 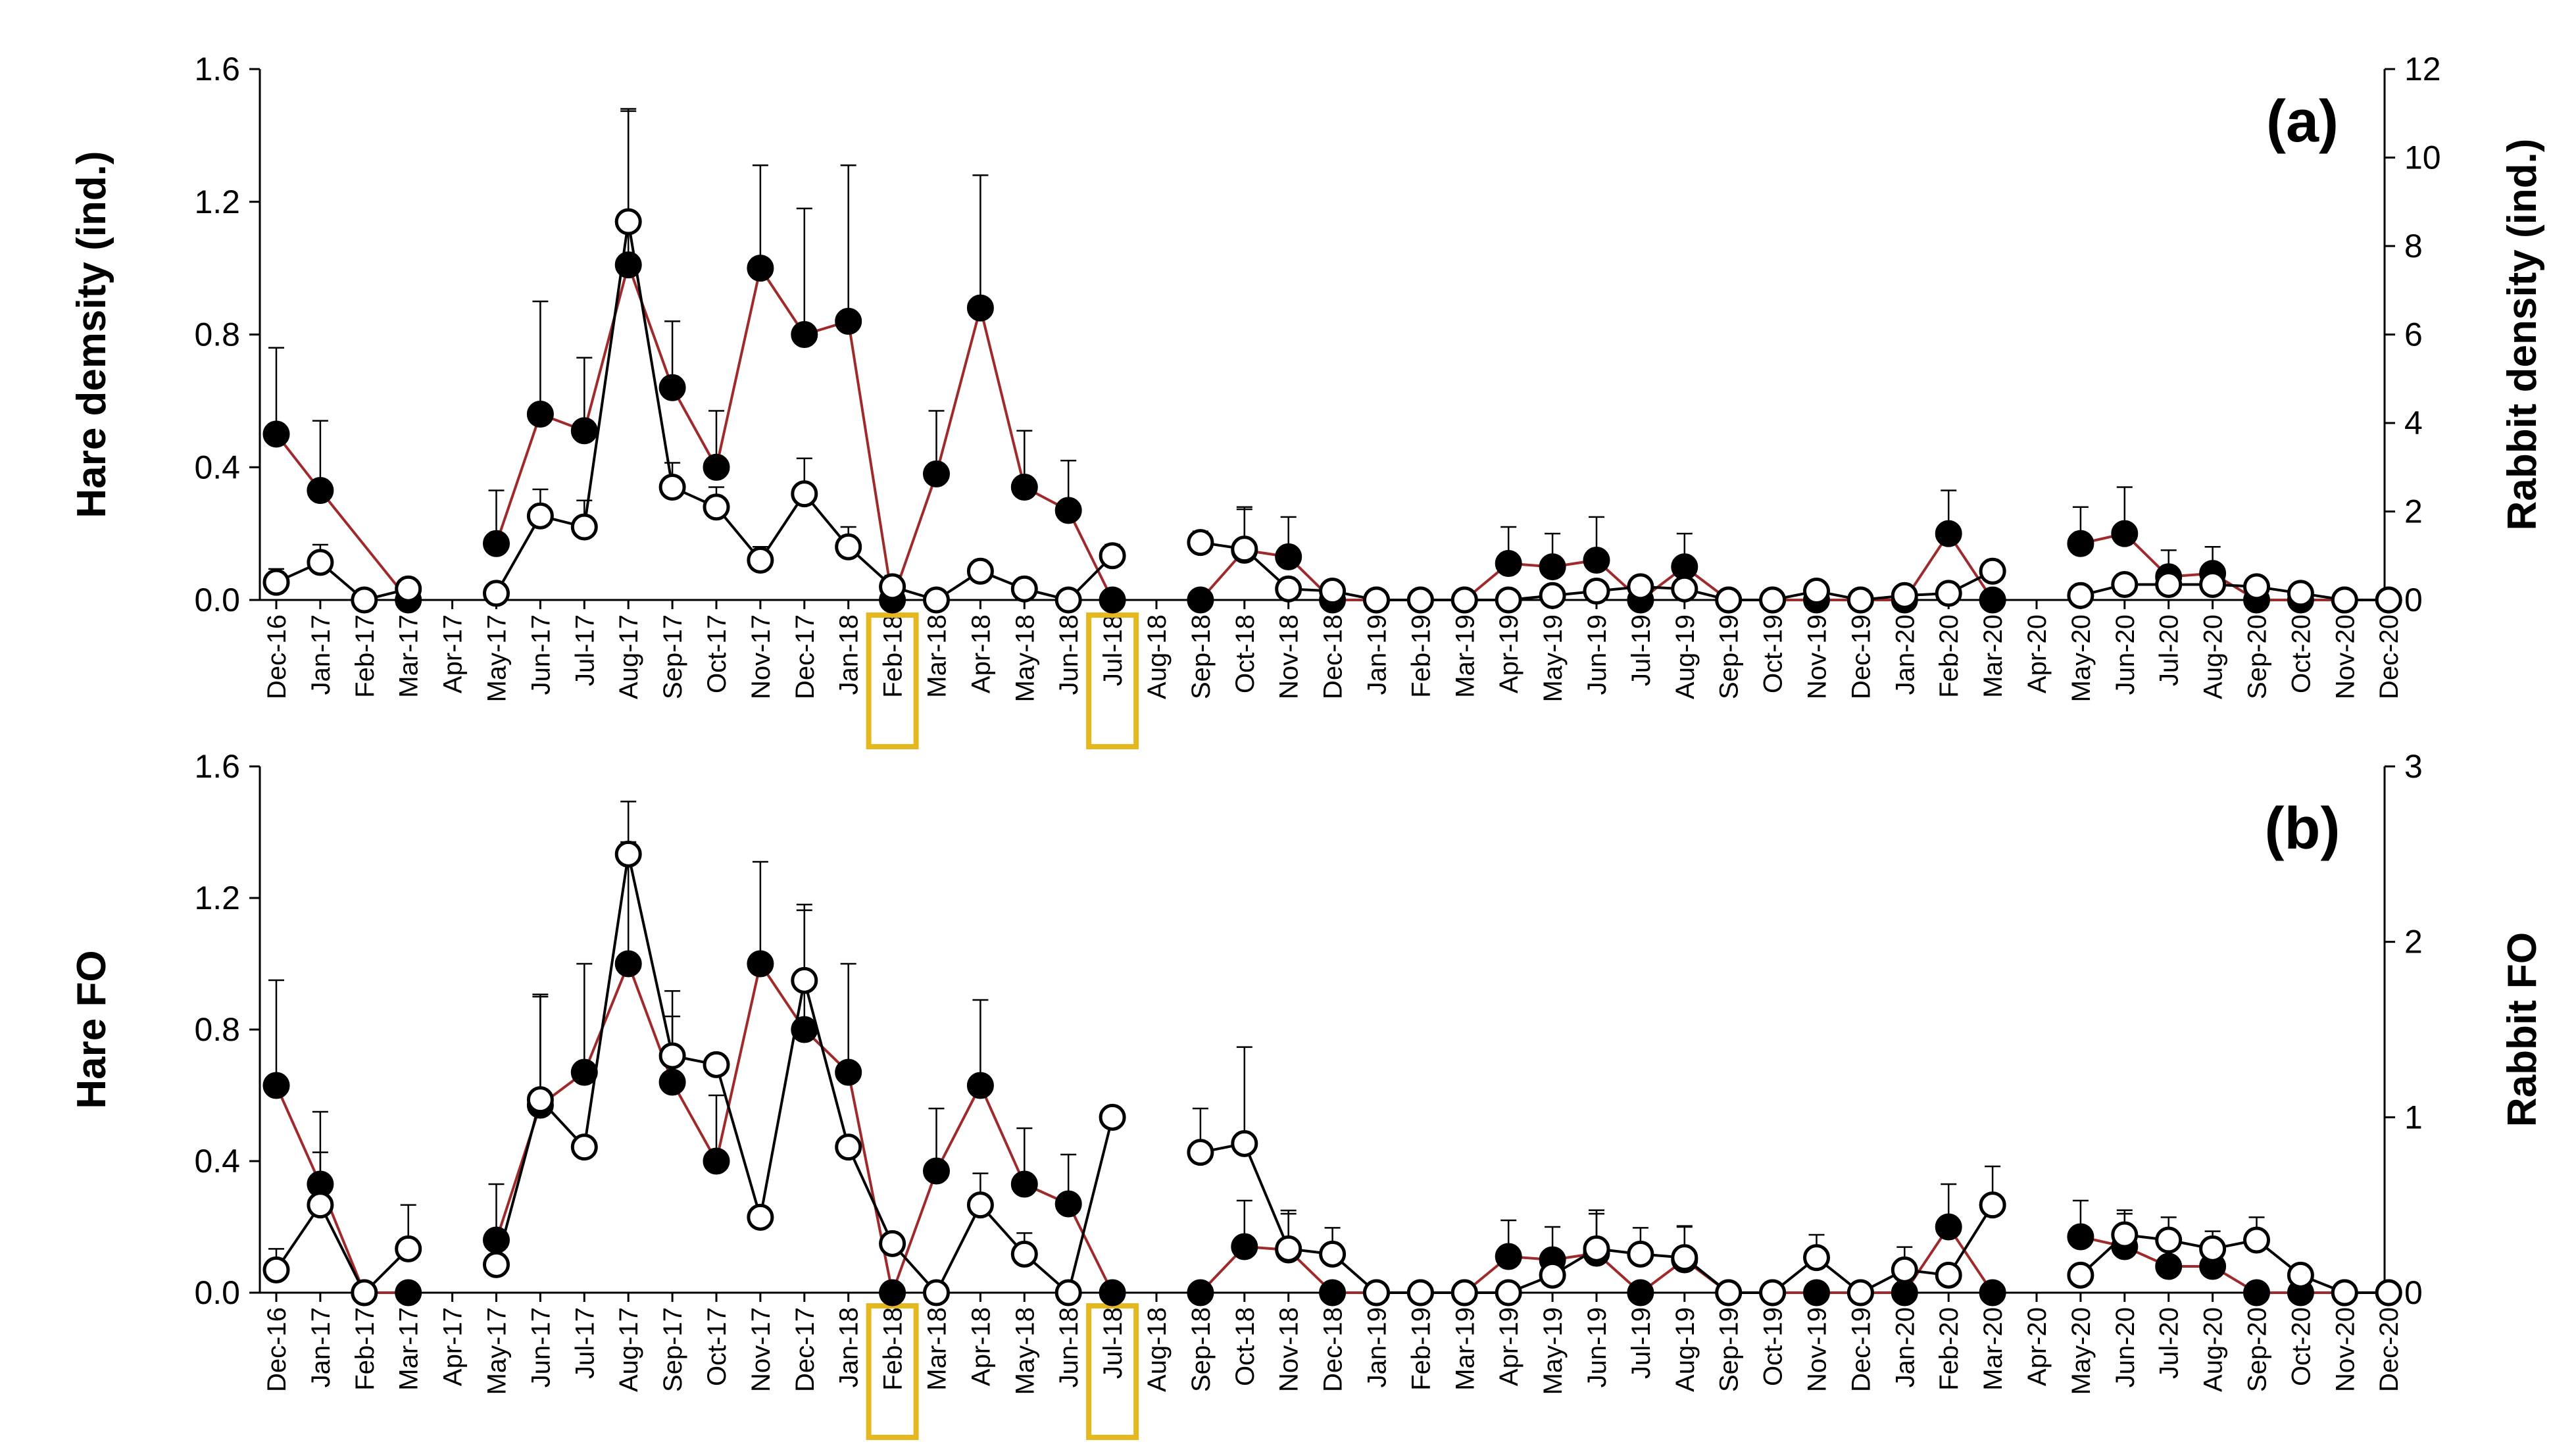 What do you see at coordinates (2345, 1350) in the screenshot?
I see `x-tick-label: Nov-20` at bounding box center [2345, 1350].